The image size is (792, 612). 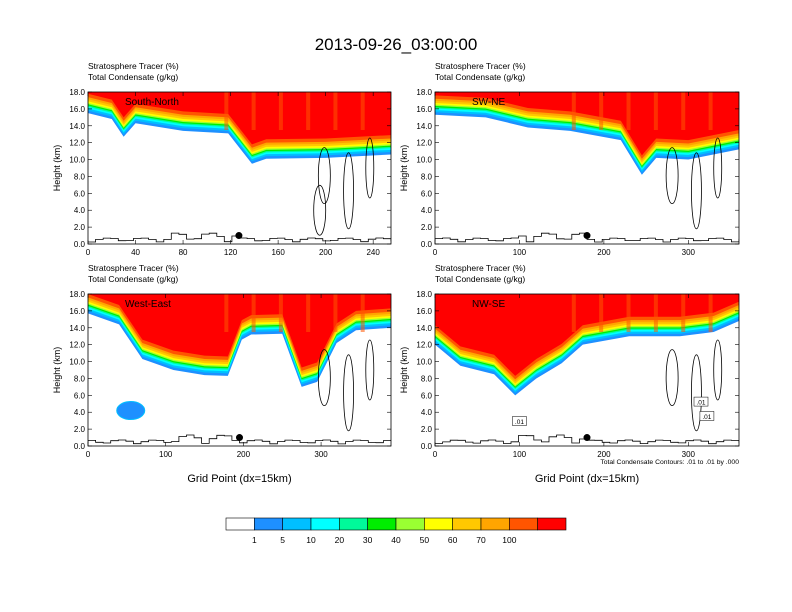 I want to click on y-tick-label: 4.0, so click(x=427, y=412).